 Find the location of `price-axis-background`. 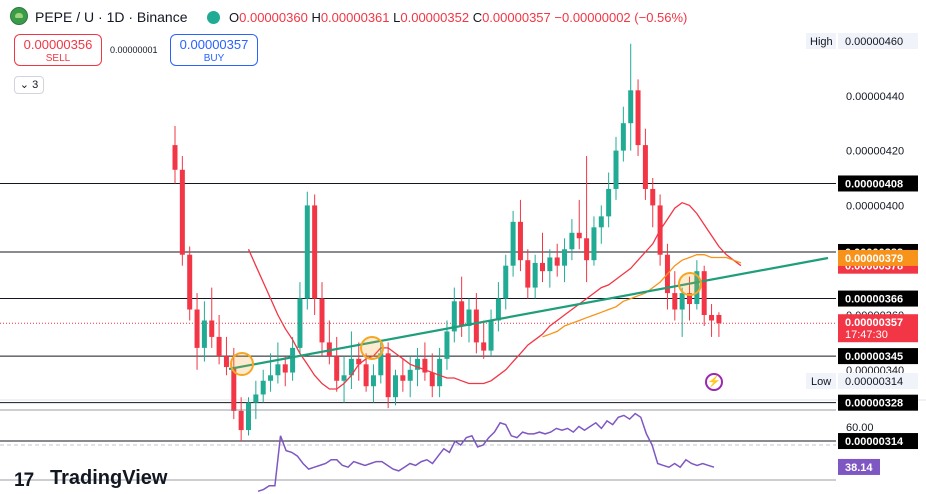

price-axis-background is located at coordinates (881, 215).